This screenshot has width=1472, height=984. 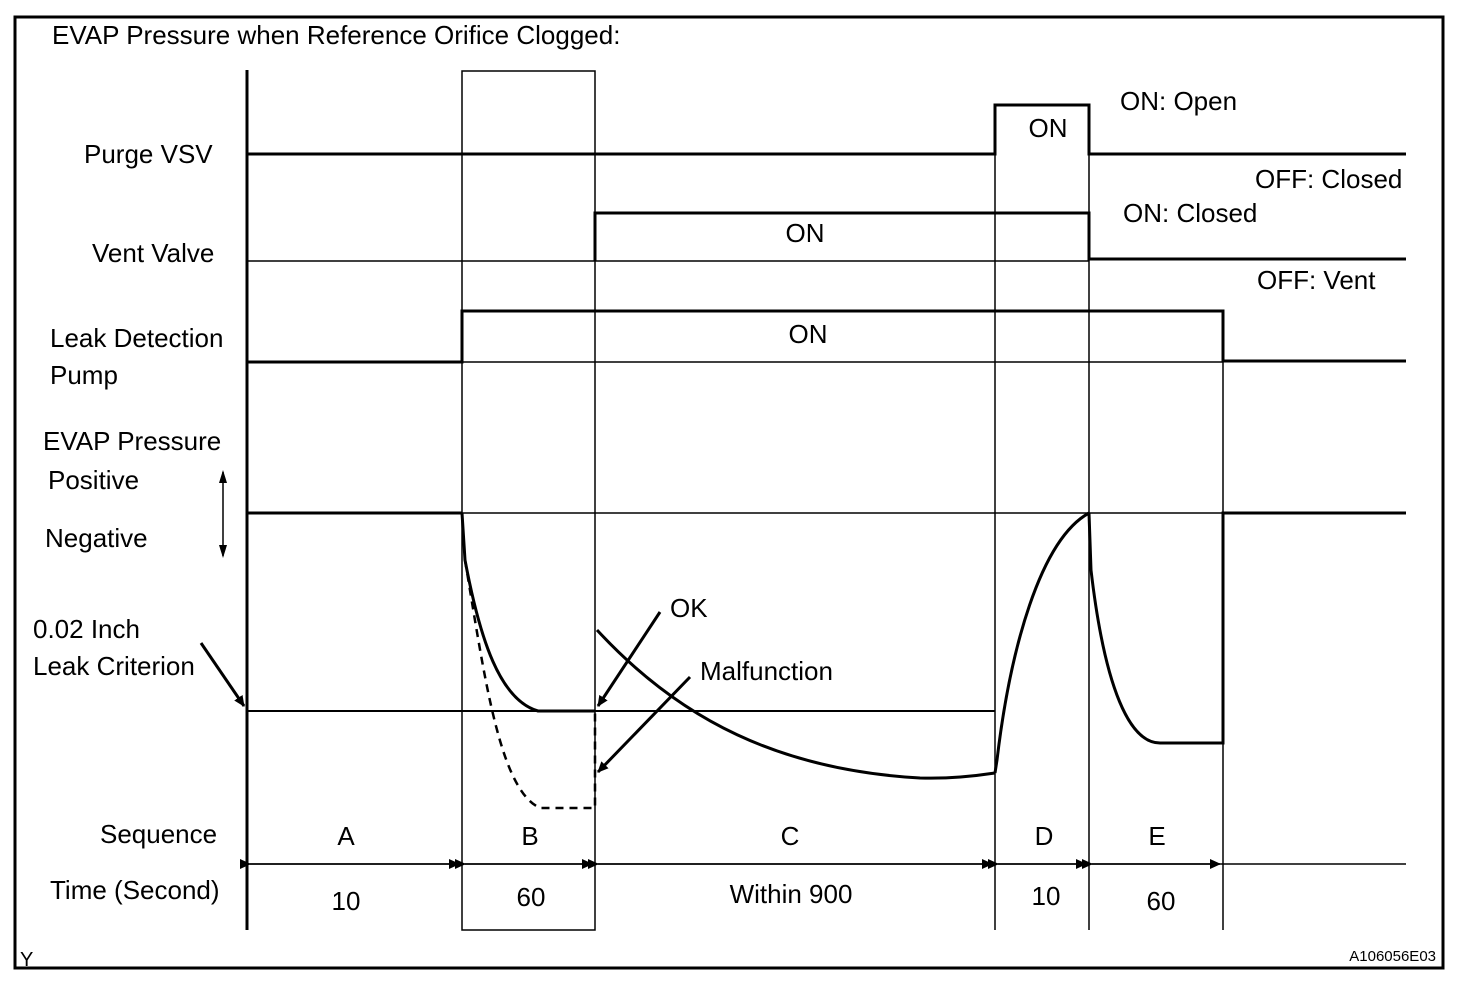 I want to click on malfunction-pointer-arrow, so click(x=644, y=724).